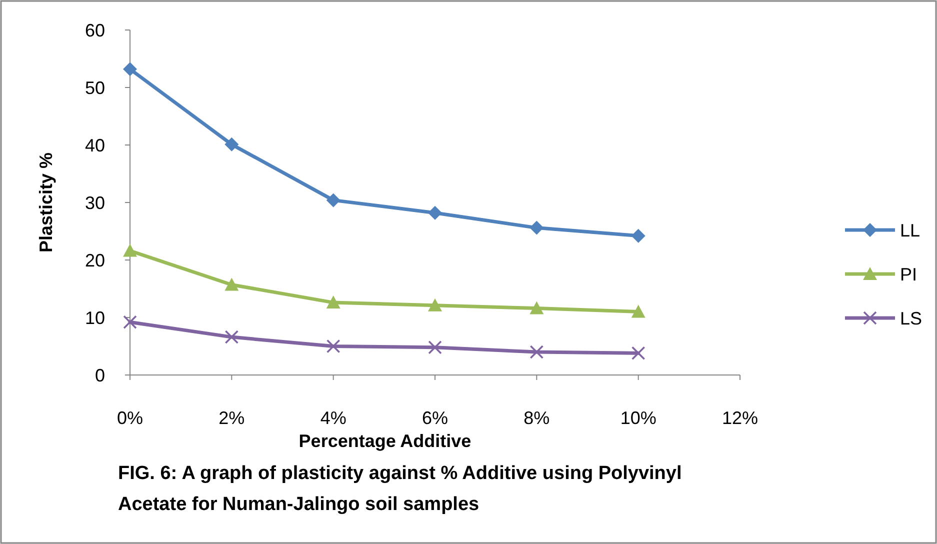  Describe the element at coordinates (638, 418) in the screenshot. I see `x-tick-label: 10%` at that location.